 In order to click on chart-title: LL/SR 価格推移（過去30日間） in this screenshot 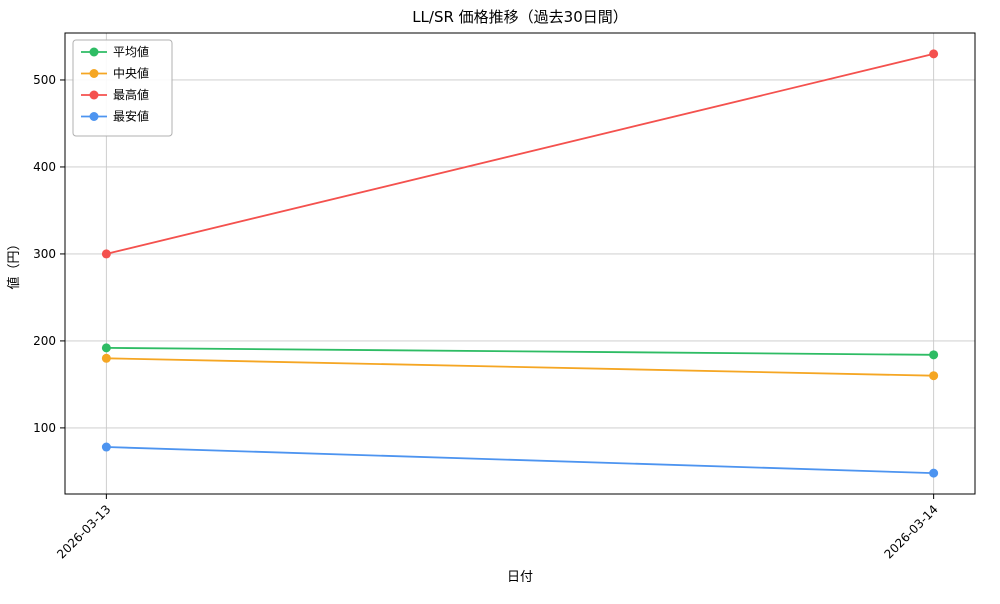, I will do `click(520, 17)`.